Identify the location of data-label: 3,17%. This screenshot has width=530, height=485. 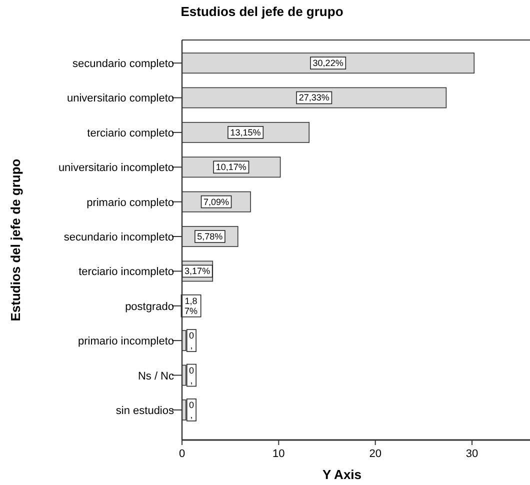
(197, 271).